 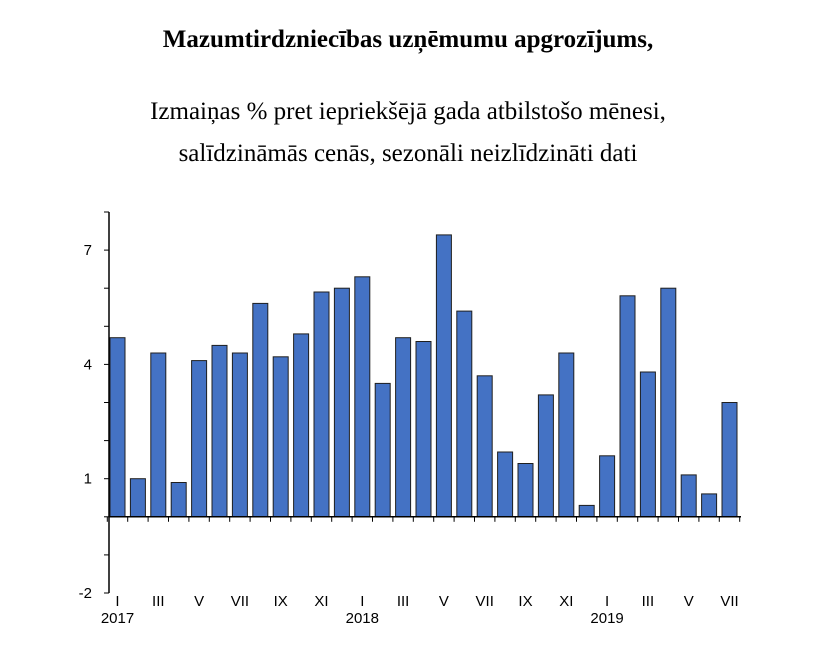 I want to click on year-label: 2019, so click(x=606, y=618).